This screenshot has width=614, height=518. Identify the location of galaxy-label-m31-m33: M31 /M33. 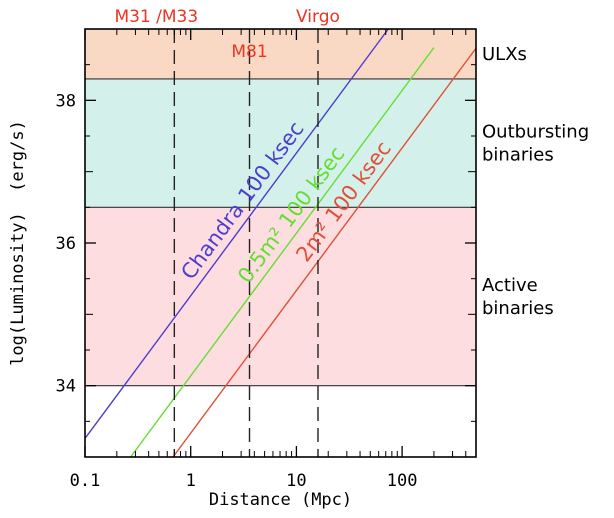
(156, 17).